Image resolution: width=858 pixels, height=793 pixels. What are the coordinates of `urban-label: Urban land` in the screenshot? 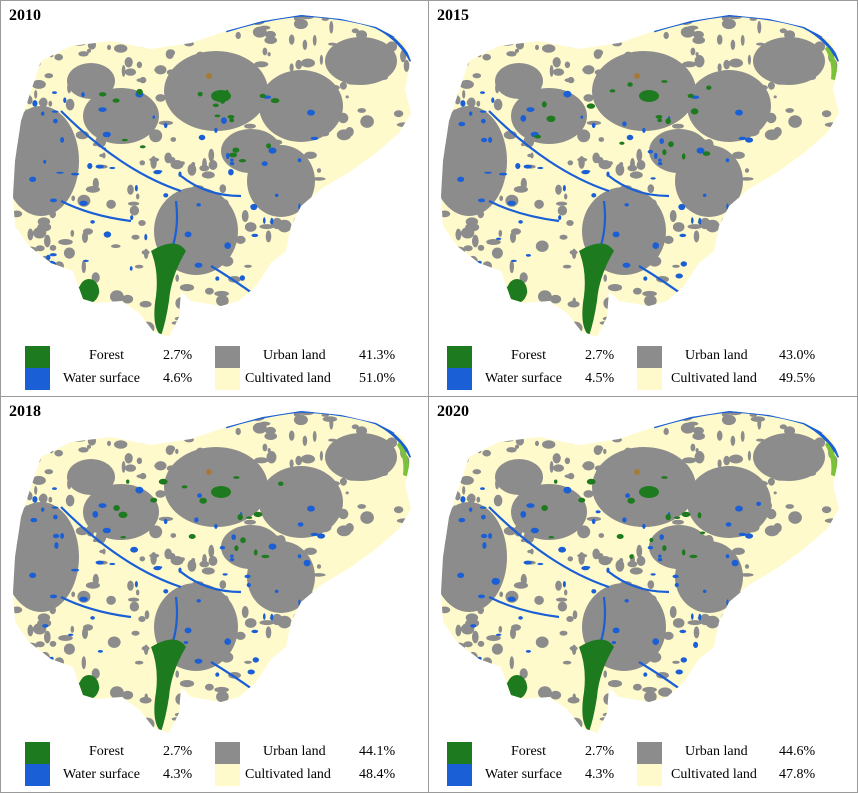 It's located at (294, 355).